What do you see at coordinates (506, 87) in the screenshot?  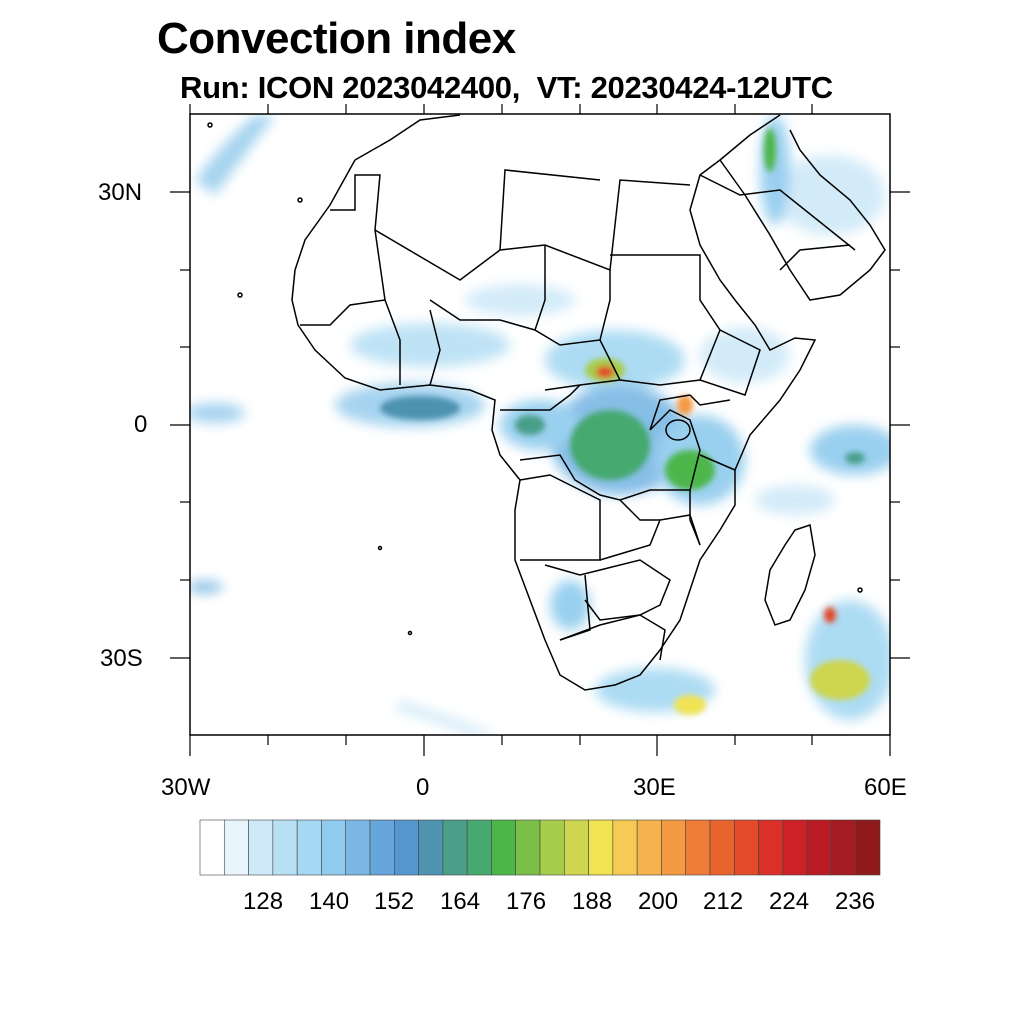 I see `chart-subtitle: Run: ICON 2023042400, VT: 20230424-12UTC` at bounding box center [506, 87].